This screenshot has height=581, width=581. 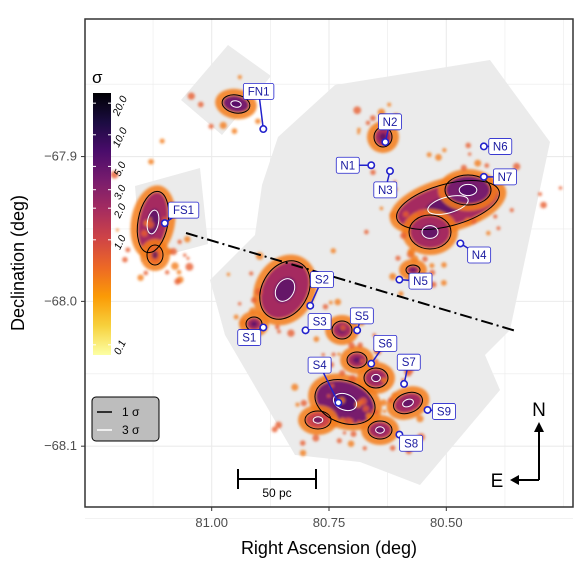 I want to click on source-label: N5, so click(x=420, y=282).